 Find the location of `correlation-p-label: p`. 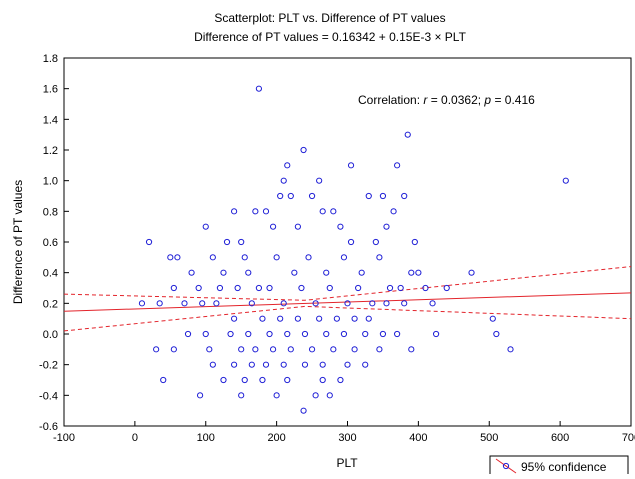

correlation-p-label: p is located at coordinates (487, 100).